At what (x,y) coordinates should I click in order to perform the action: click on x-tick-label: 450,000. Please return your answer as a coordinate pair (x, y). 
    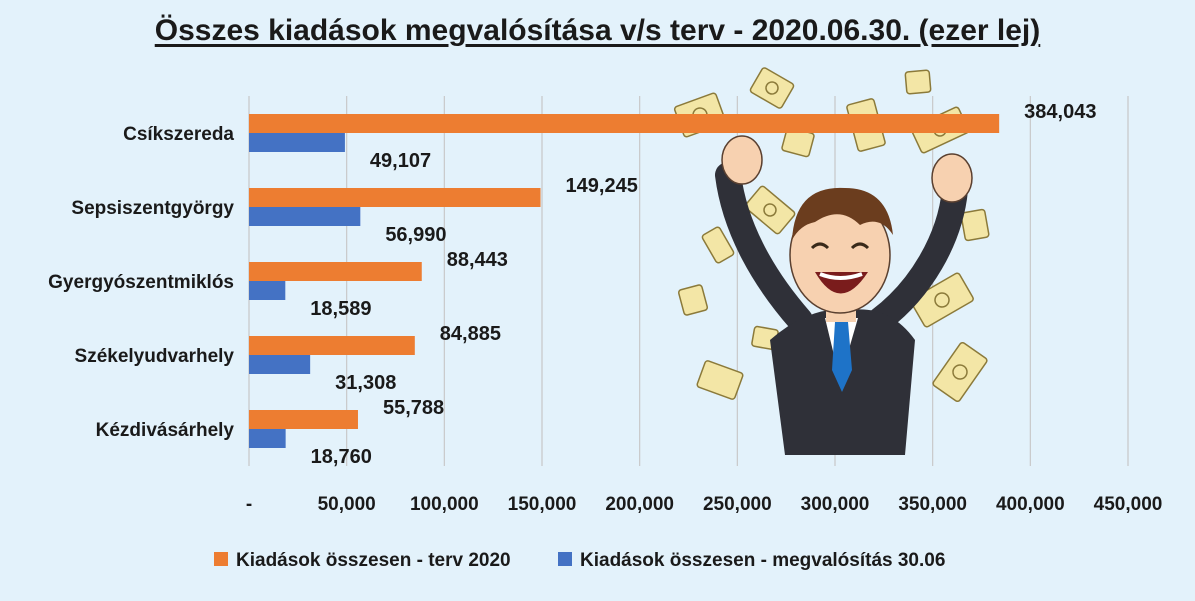
    Looking at the image, I should click on (1128, 504).